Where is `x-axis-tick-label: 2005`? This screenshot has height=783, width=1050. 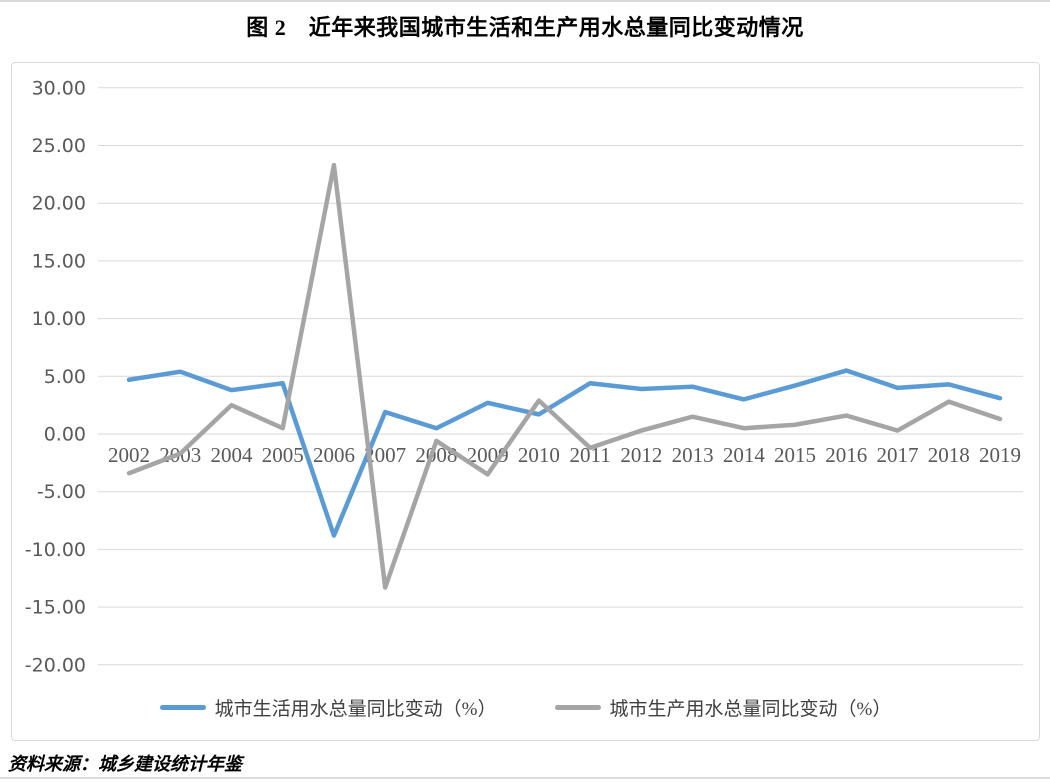 x-axis-tick-label: 2005 is located at coordinates (283, 455).